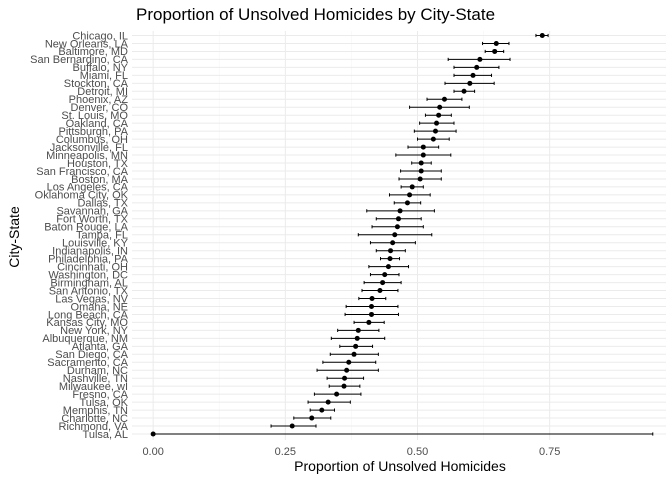  I want to click on y-tick-label: Los Angeles, CA, so click(88, 188).